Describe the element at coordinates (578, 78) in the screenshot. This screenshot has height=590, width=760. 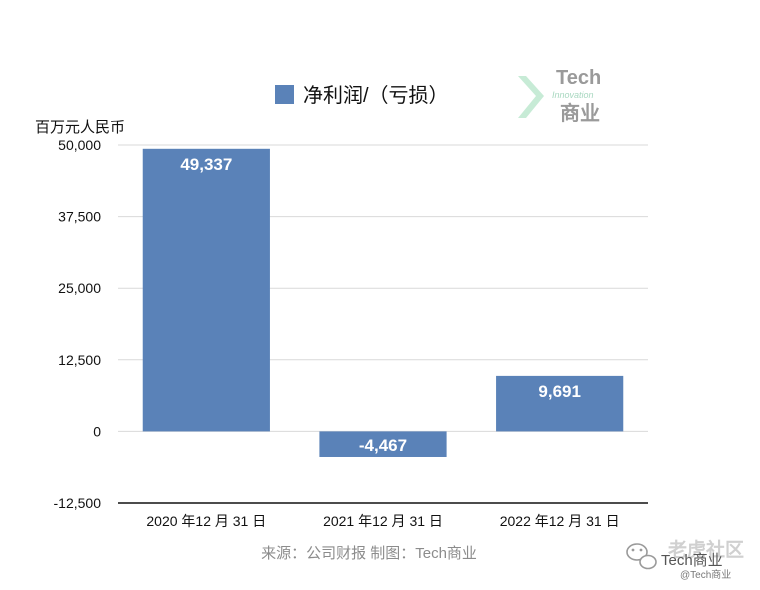
I see `logo-text-tech: Tech` at that location.